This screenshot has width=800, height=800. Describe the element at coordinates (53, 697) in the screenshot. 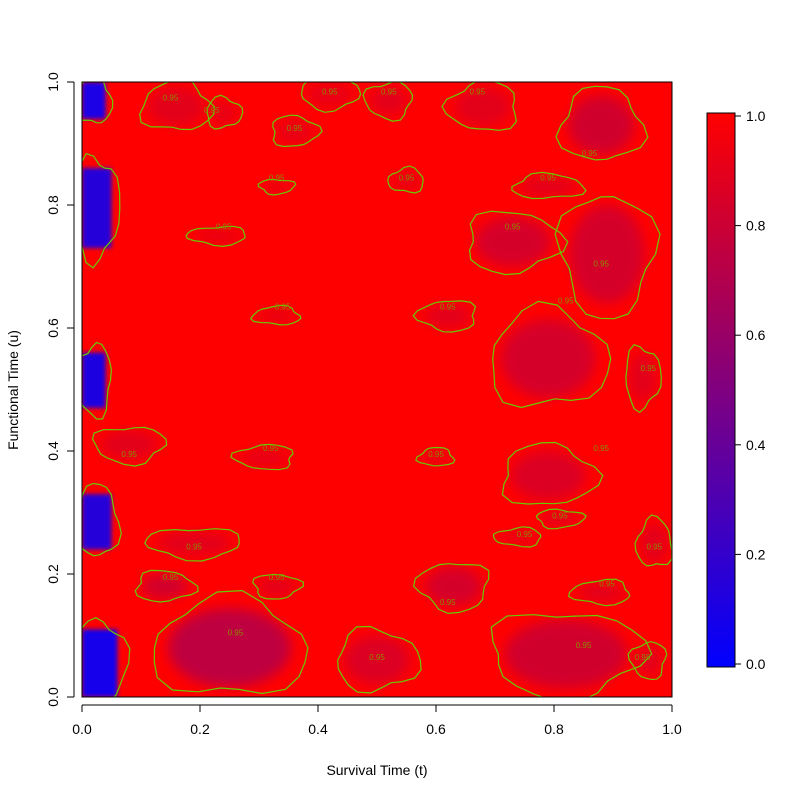

I see `y-tick-label: 0.0` at that location.